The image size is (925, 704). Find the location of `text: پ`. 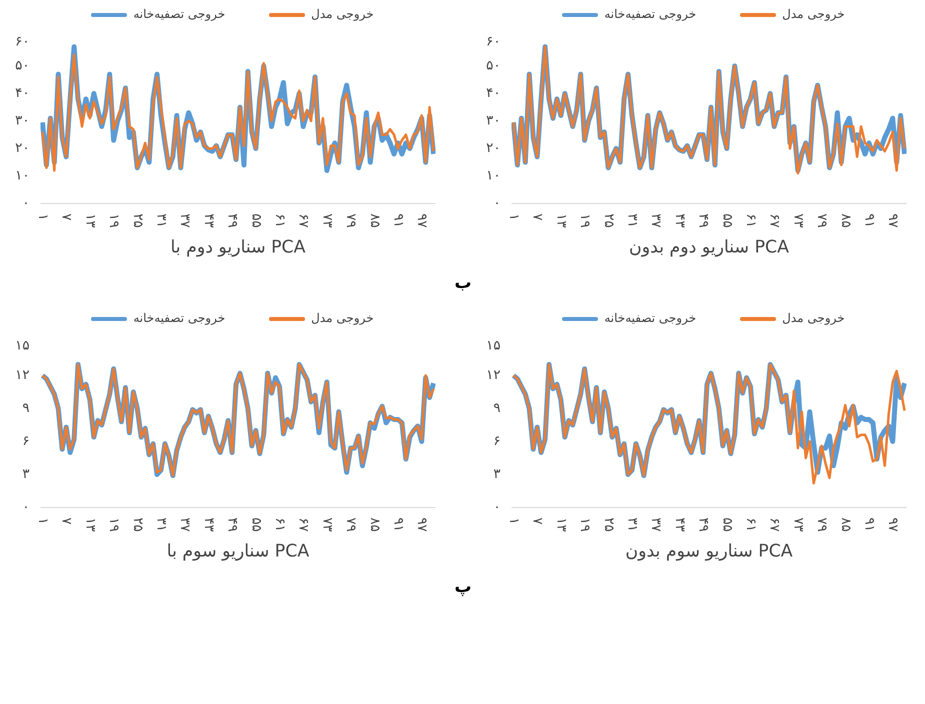

text: پ is located at coordinates (463, 587).